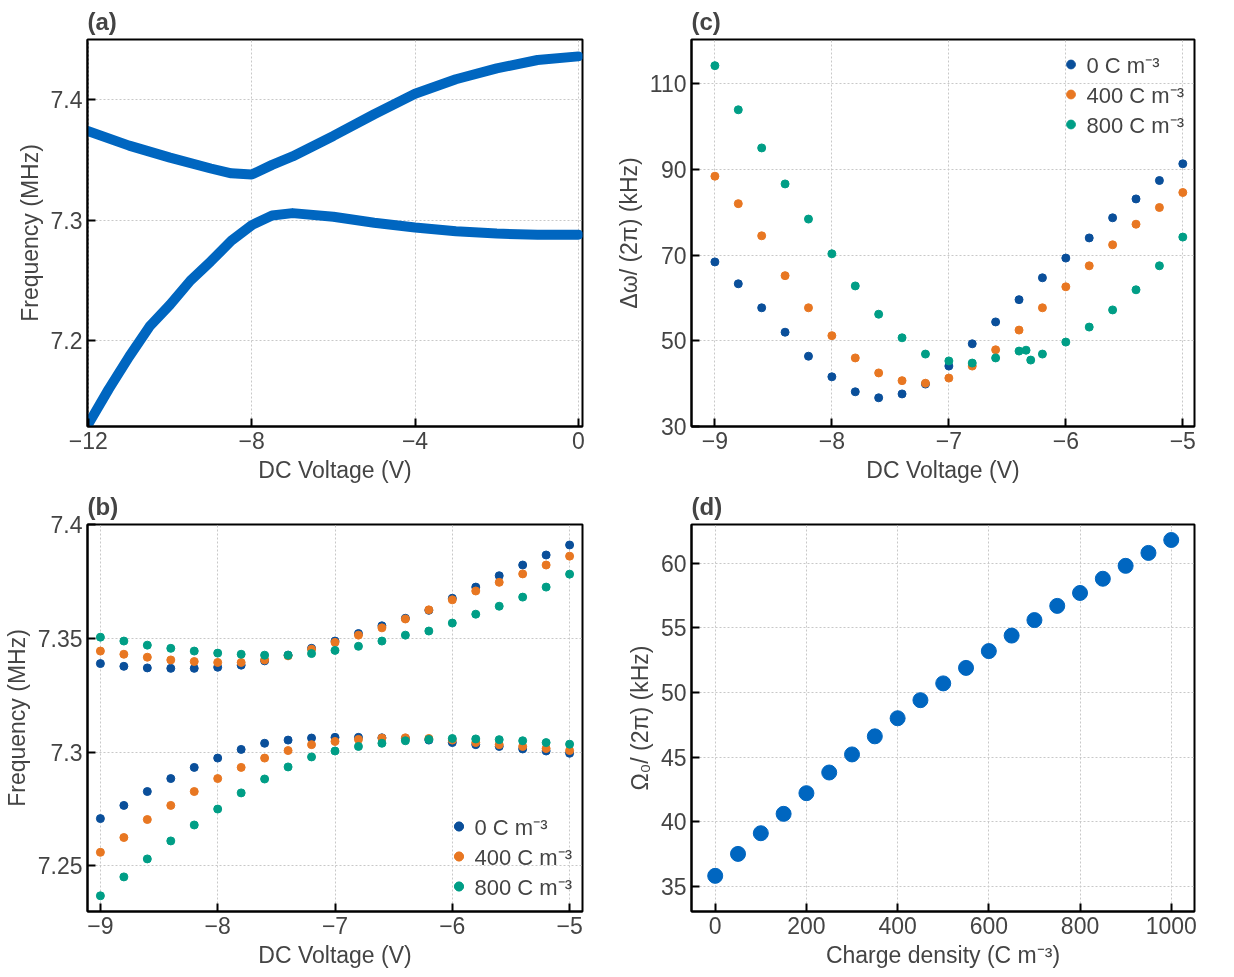 This screenshot has width=1234, height=977. What do you see at coordinates (102, 21) in the screenshot?
I see `chart-title: (a)` at bounding box center [102, 21].